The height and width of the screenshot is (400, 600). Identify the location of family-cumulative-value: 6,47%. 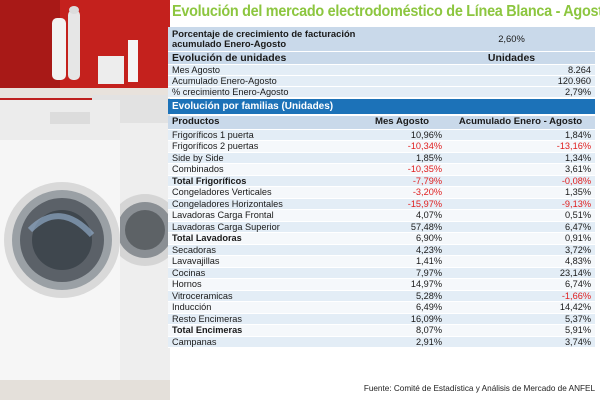
(520, 227).